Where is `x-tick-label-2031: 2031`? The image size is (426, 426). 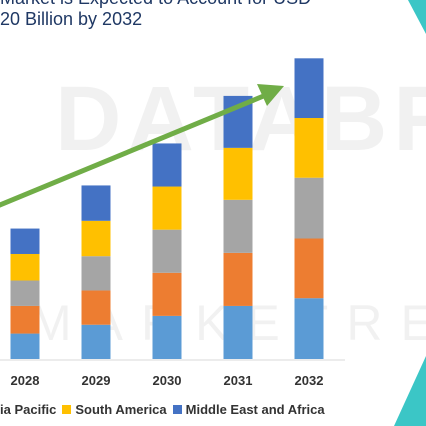
x-tick-label-2031: 2031 is located at coordinates (238, 380).